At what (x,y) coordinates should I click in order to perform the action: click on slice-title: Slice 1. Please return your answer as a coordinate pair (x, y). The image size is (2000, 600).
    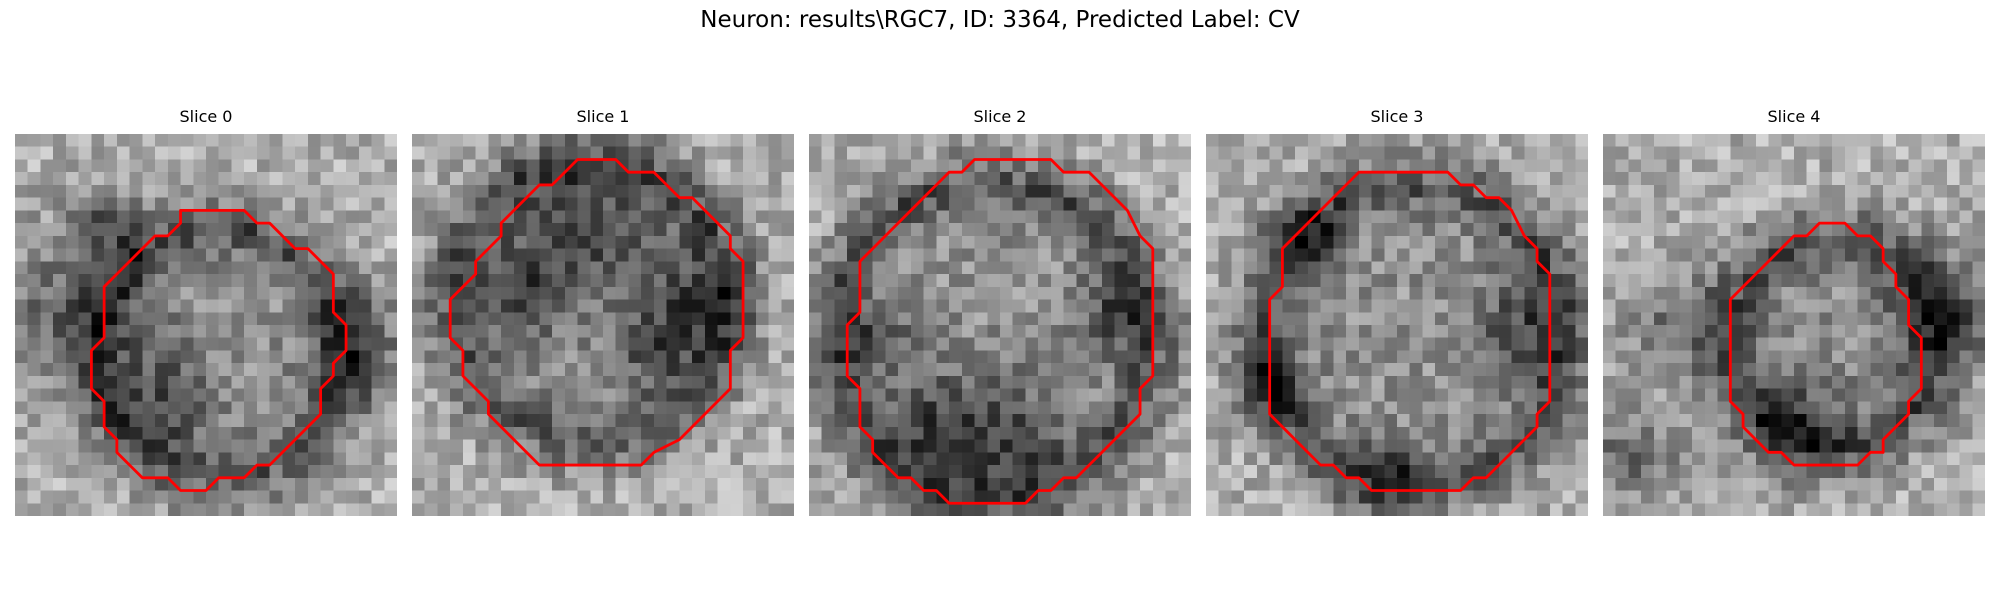
    Looking at the image, I should click on (603, 116).